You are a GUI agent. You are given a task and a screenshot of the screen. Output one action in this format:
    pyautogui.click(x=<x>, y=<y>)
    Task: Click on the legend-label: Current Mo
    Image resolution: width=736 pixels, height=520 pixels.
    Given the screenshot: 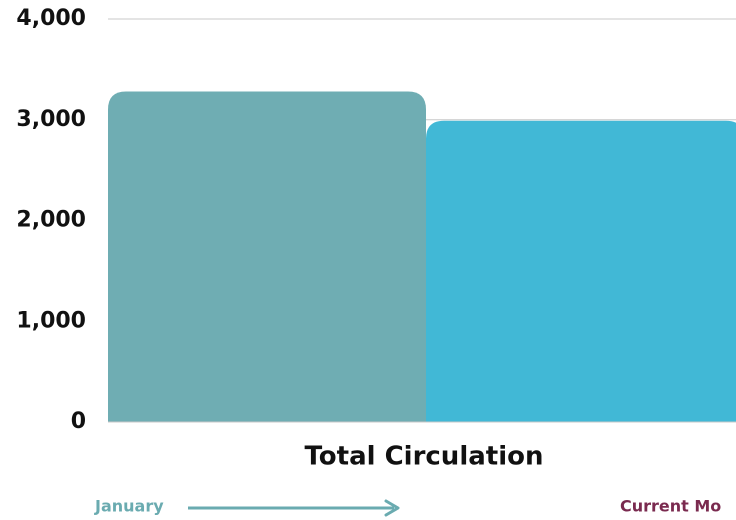 What is the action you would take?
    pyautogui.click(x=670, y=506)
    